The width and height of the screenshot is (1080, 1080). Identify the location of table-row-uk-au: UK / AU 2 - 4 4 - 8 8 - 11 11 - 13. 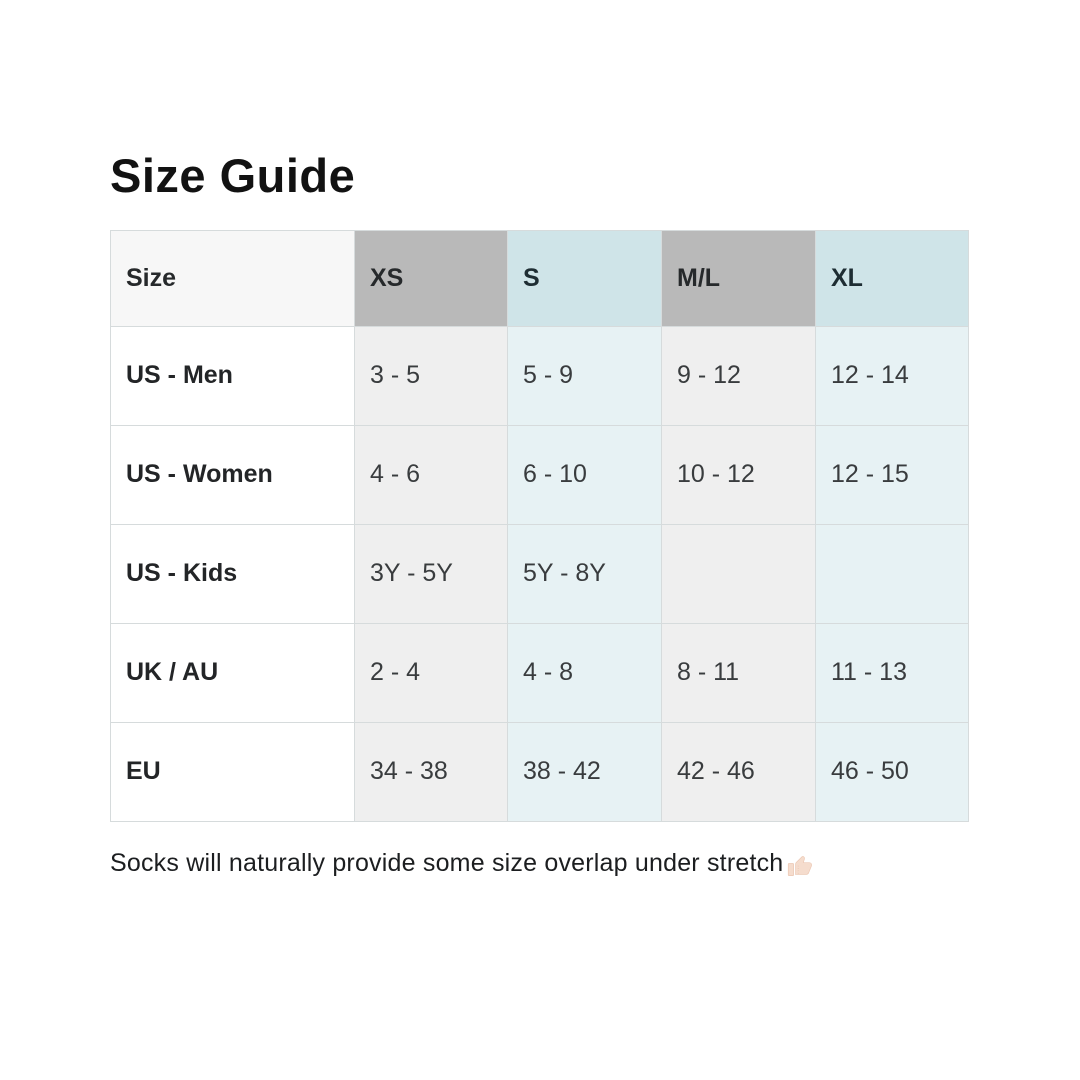
(539, 672).